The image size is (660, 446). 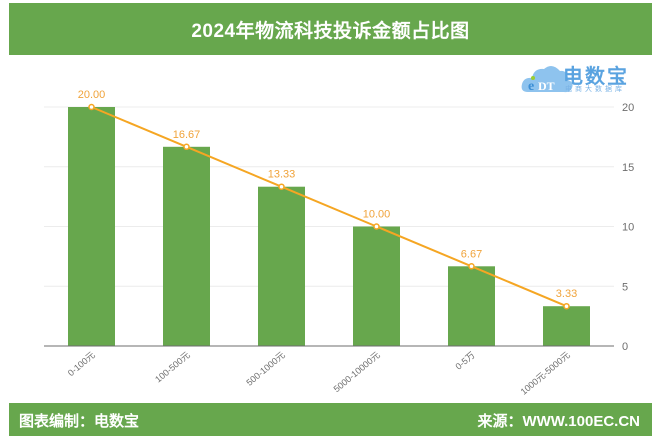 I want to click on svg-text: e, so click(x=531, y=86).